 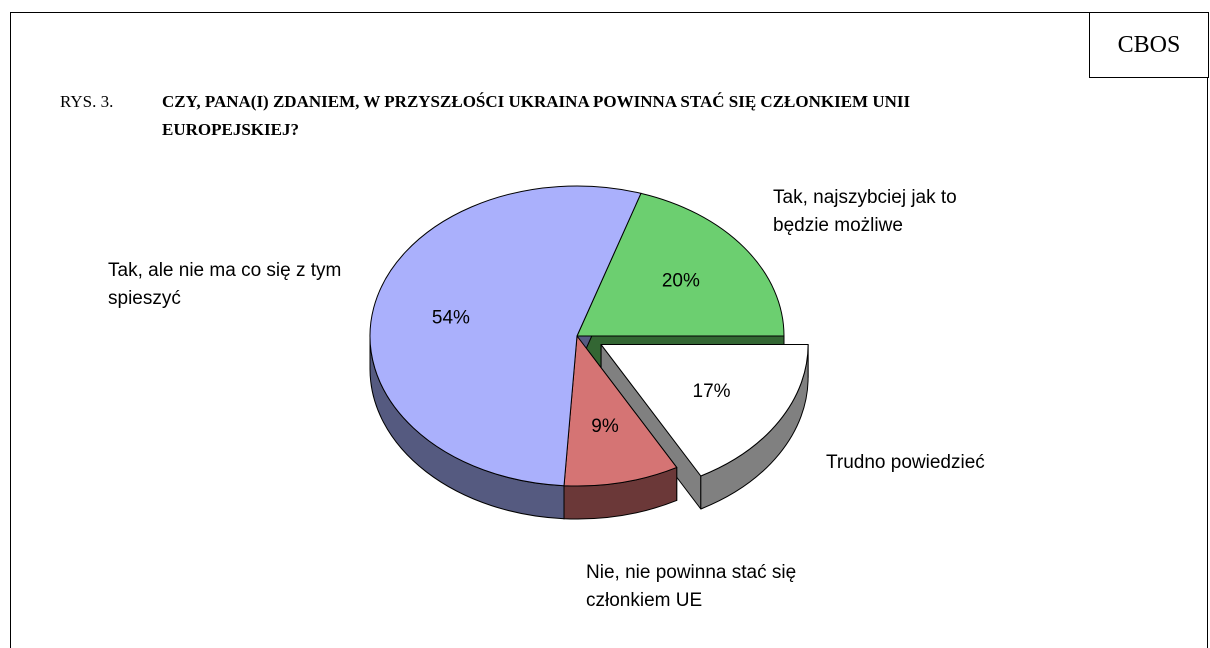 What do you see at coordinates (865, 211) in the screenshot?
I see `category-label: Tak, najszybciej jak to będzie możliwe` at bounding box center [865, 211].